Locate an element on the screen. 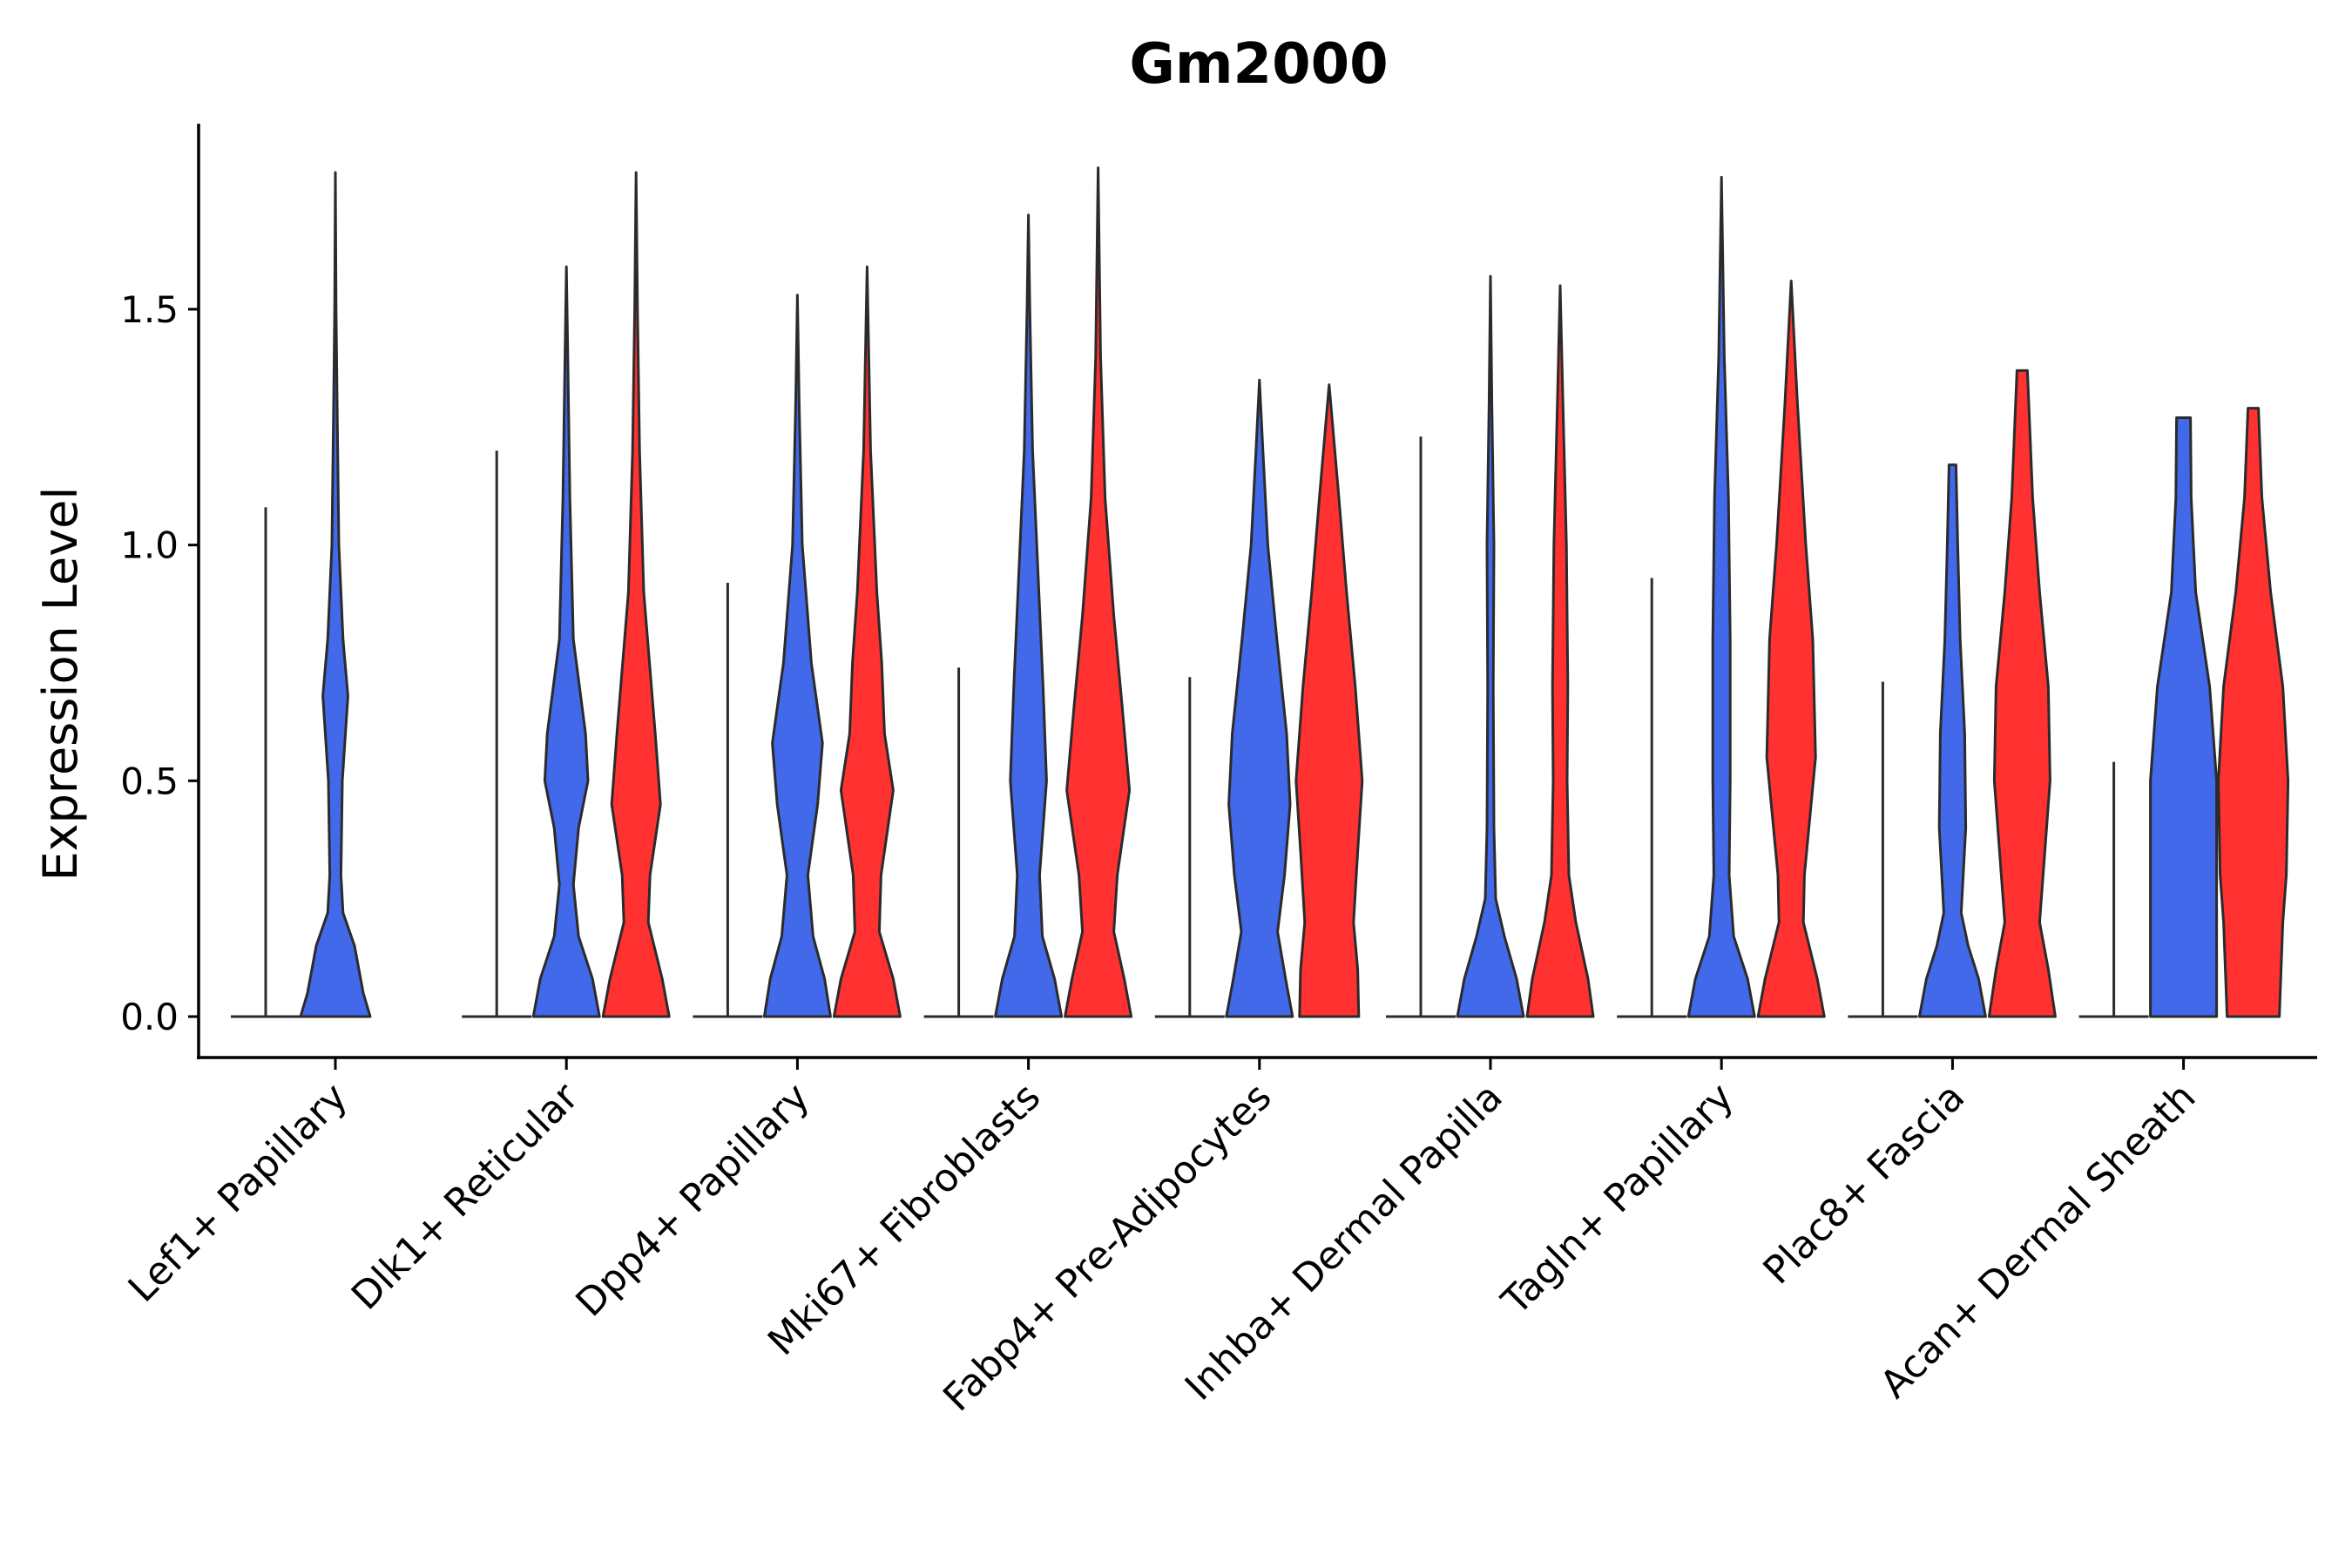  y-tick-label: 0.0 is located at coordinates (150, 1017).